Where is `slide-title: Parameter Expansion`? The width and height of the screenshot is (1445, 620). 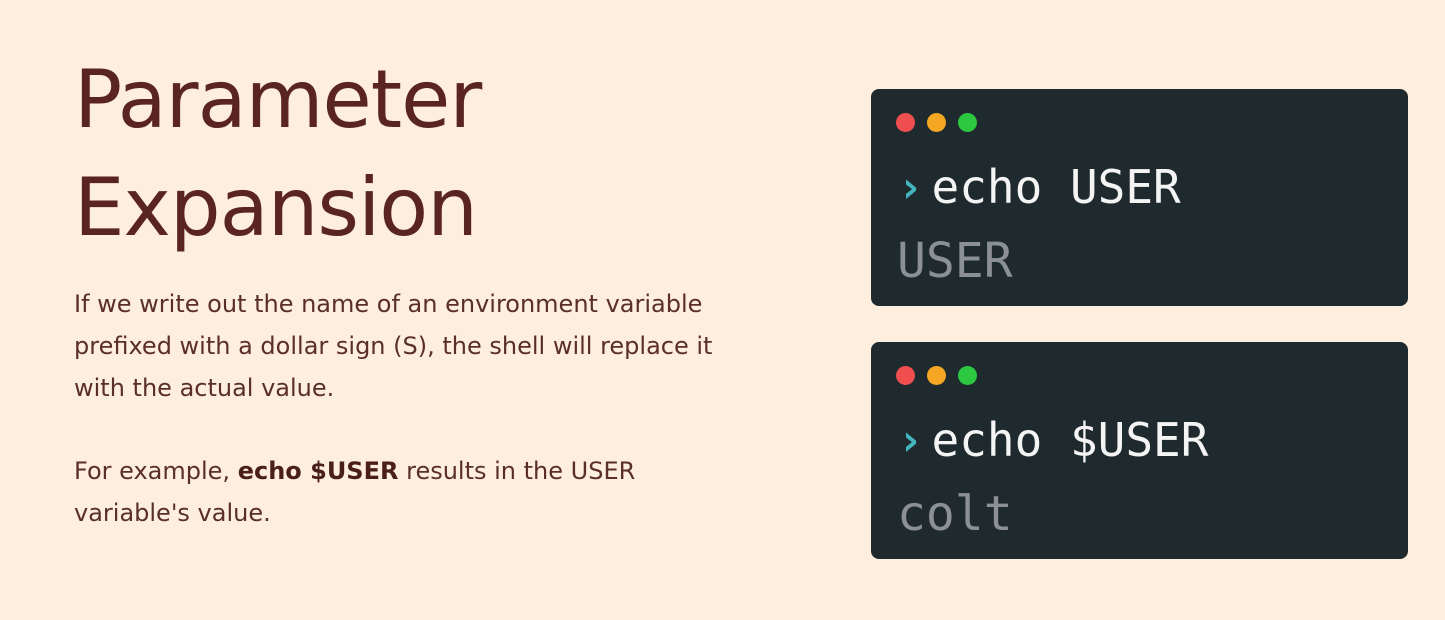
slide-title: Parameter Expansion is located at coordinates (278, 154).